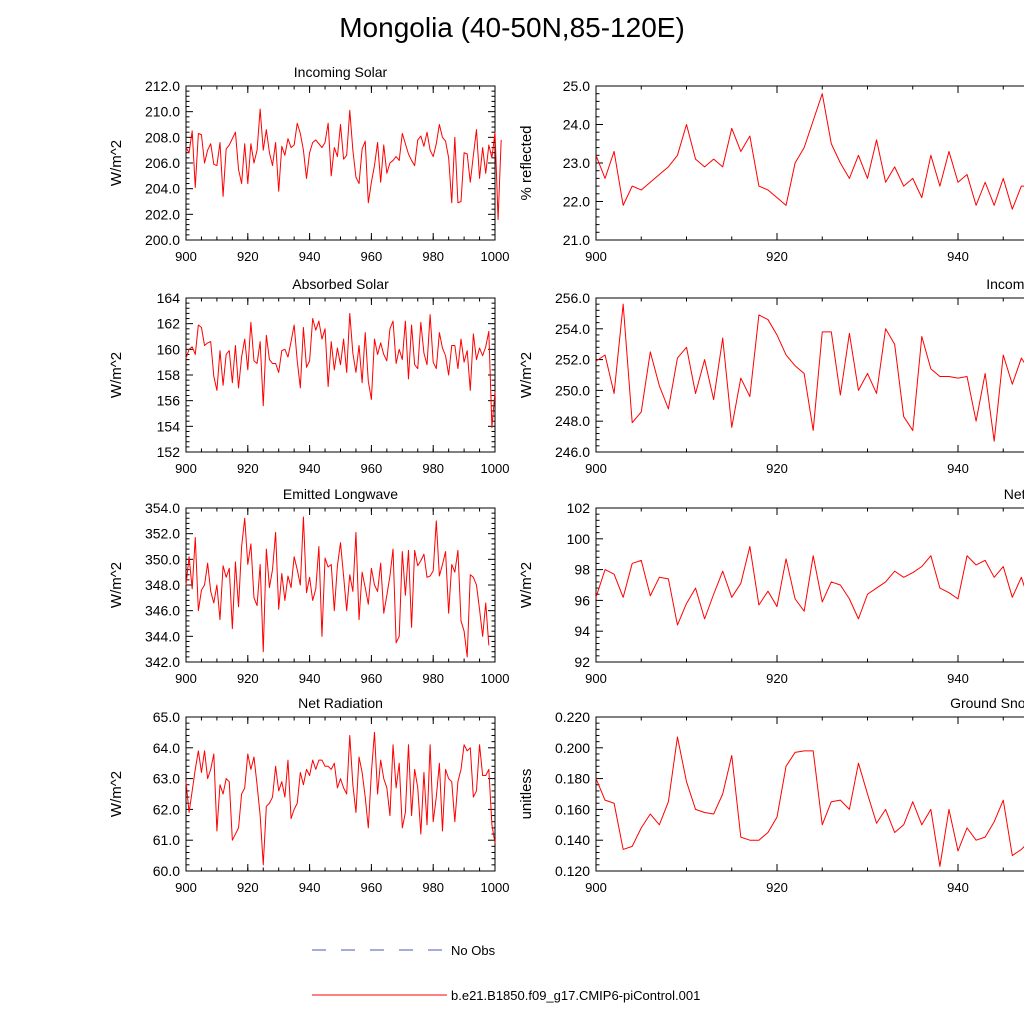 This screenshot has height=1024, width=1024. What do you see at coordinates (572, 871) in the screenshot?
I see `y-tick-label: 0.120` at bounding box center [572, 871].